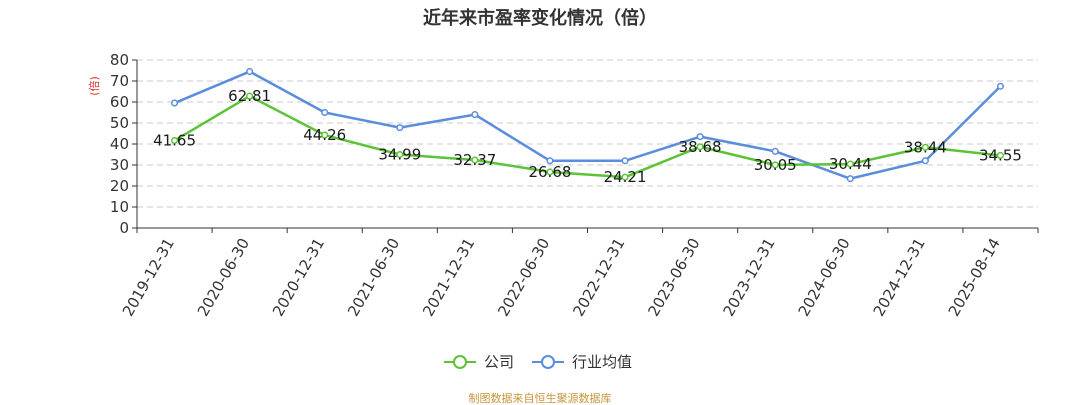 The width and height of the screenshot is (1080, 405). I want to click on data-label-company: 30.44, so click(850, 164).